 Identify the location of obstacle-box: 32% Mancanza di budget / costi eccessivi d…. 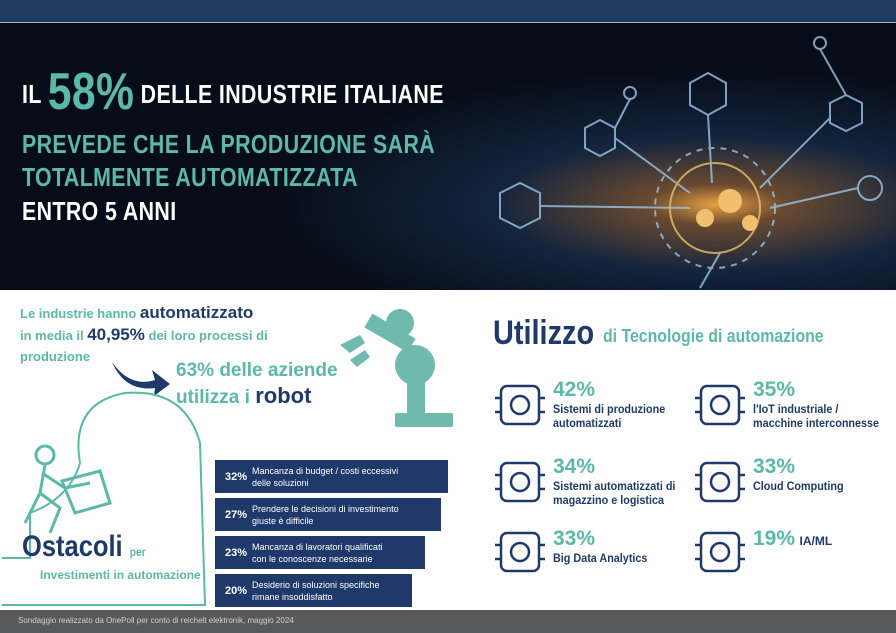
(331, 476).